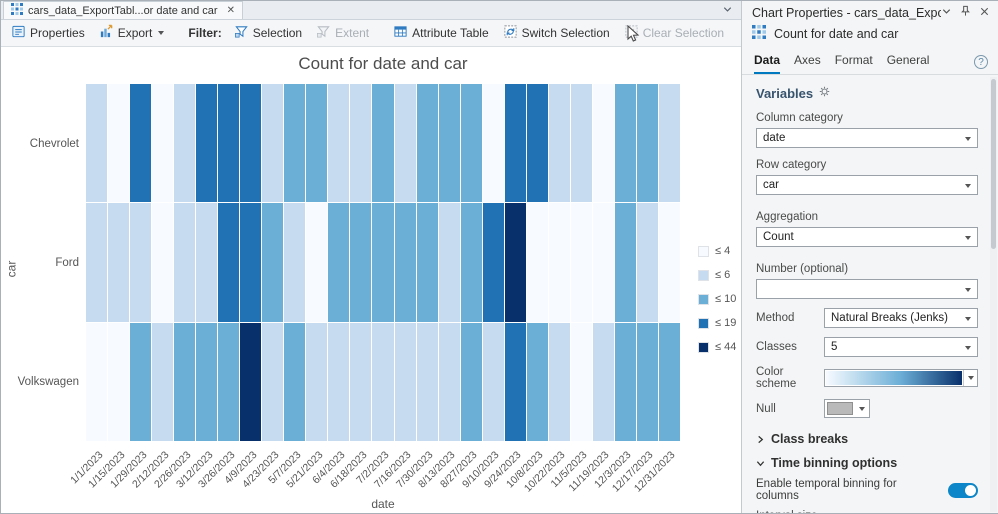 The image size is (998, 514). What do you see at coordinates (981, 64) in the screenshot?
I see `help-icon: ?` at bounding box center [981, 64].